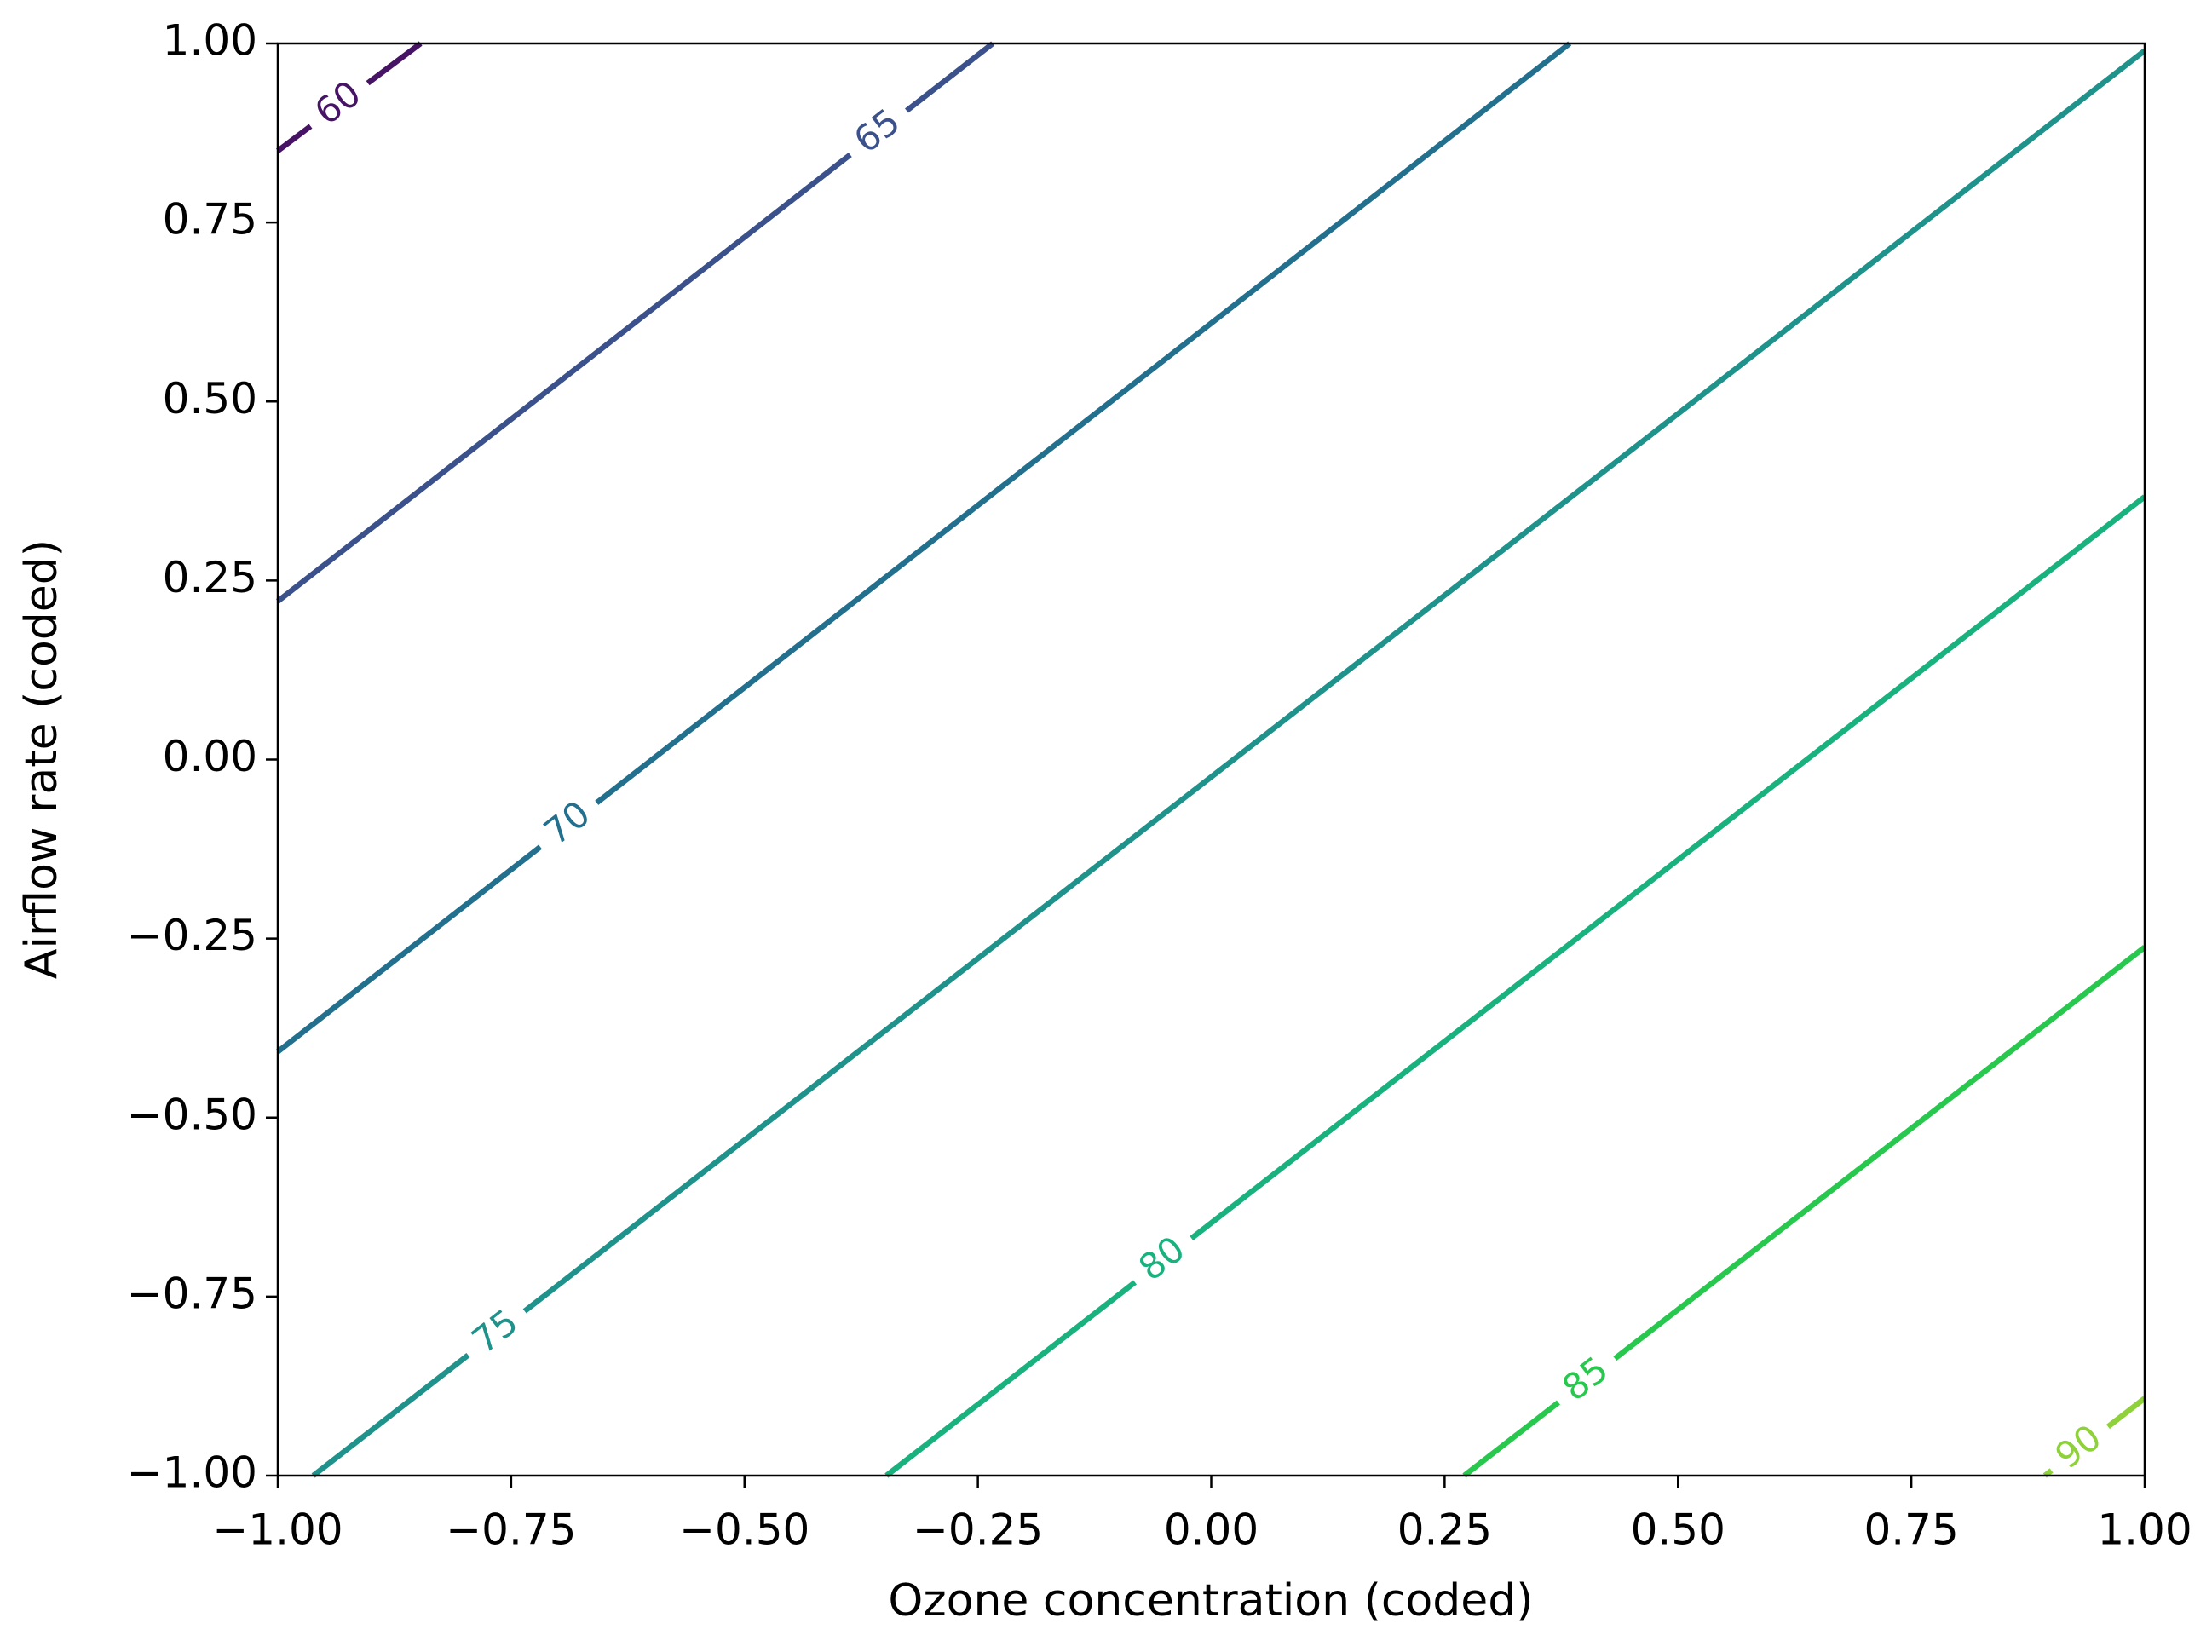 The width and height of the screenshot is (2212, 1652). Describe the element at coordinates (210, 41) in the screenshot. I see `y-tick-label: 1.00` at that location.